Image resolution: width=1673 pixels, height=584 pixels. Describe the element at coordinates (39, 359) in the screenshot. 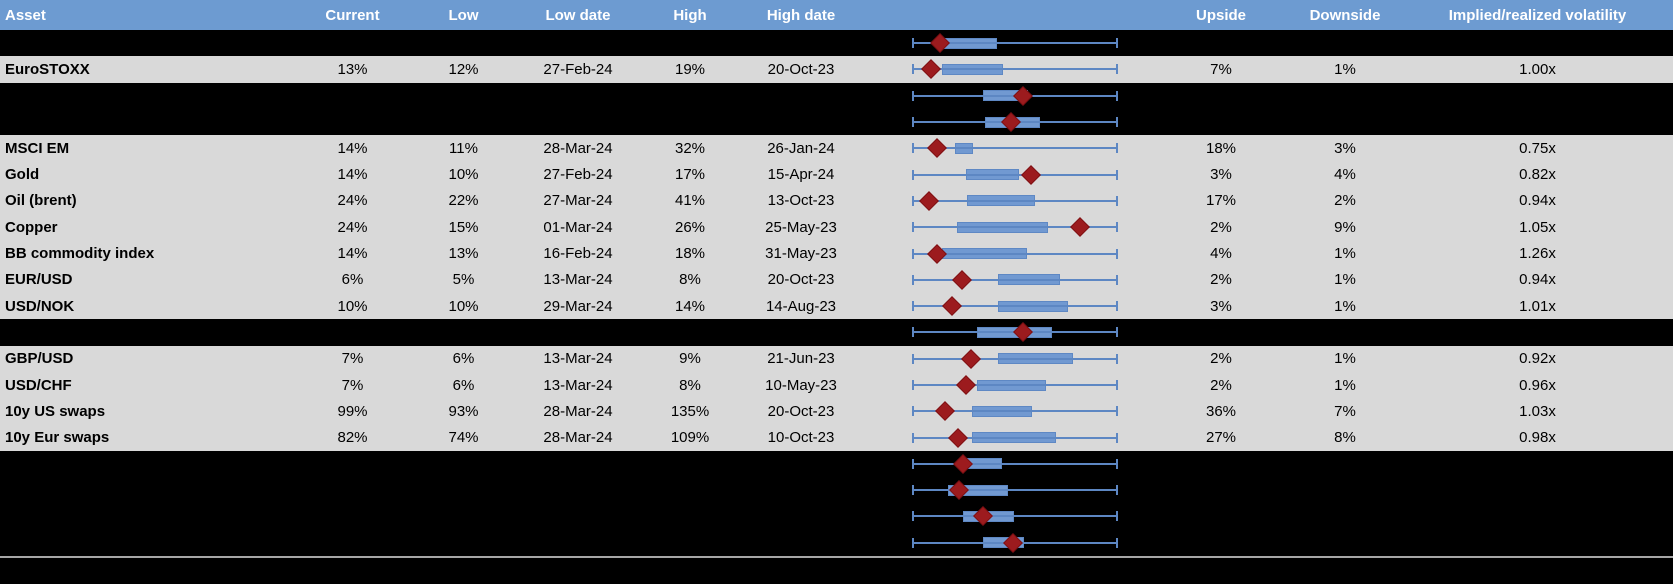

I see `asset-cell: GBP/USD` at that location.